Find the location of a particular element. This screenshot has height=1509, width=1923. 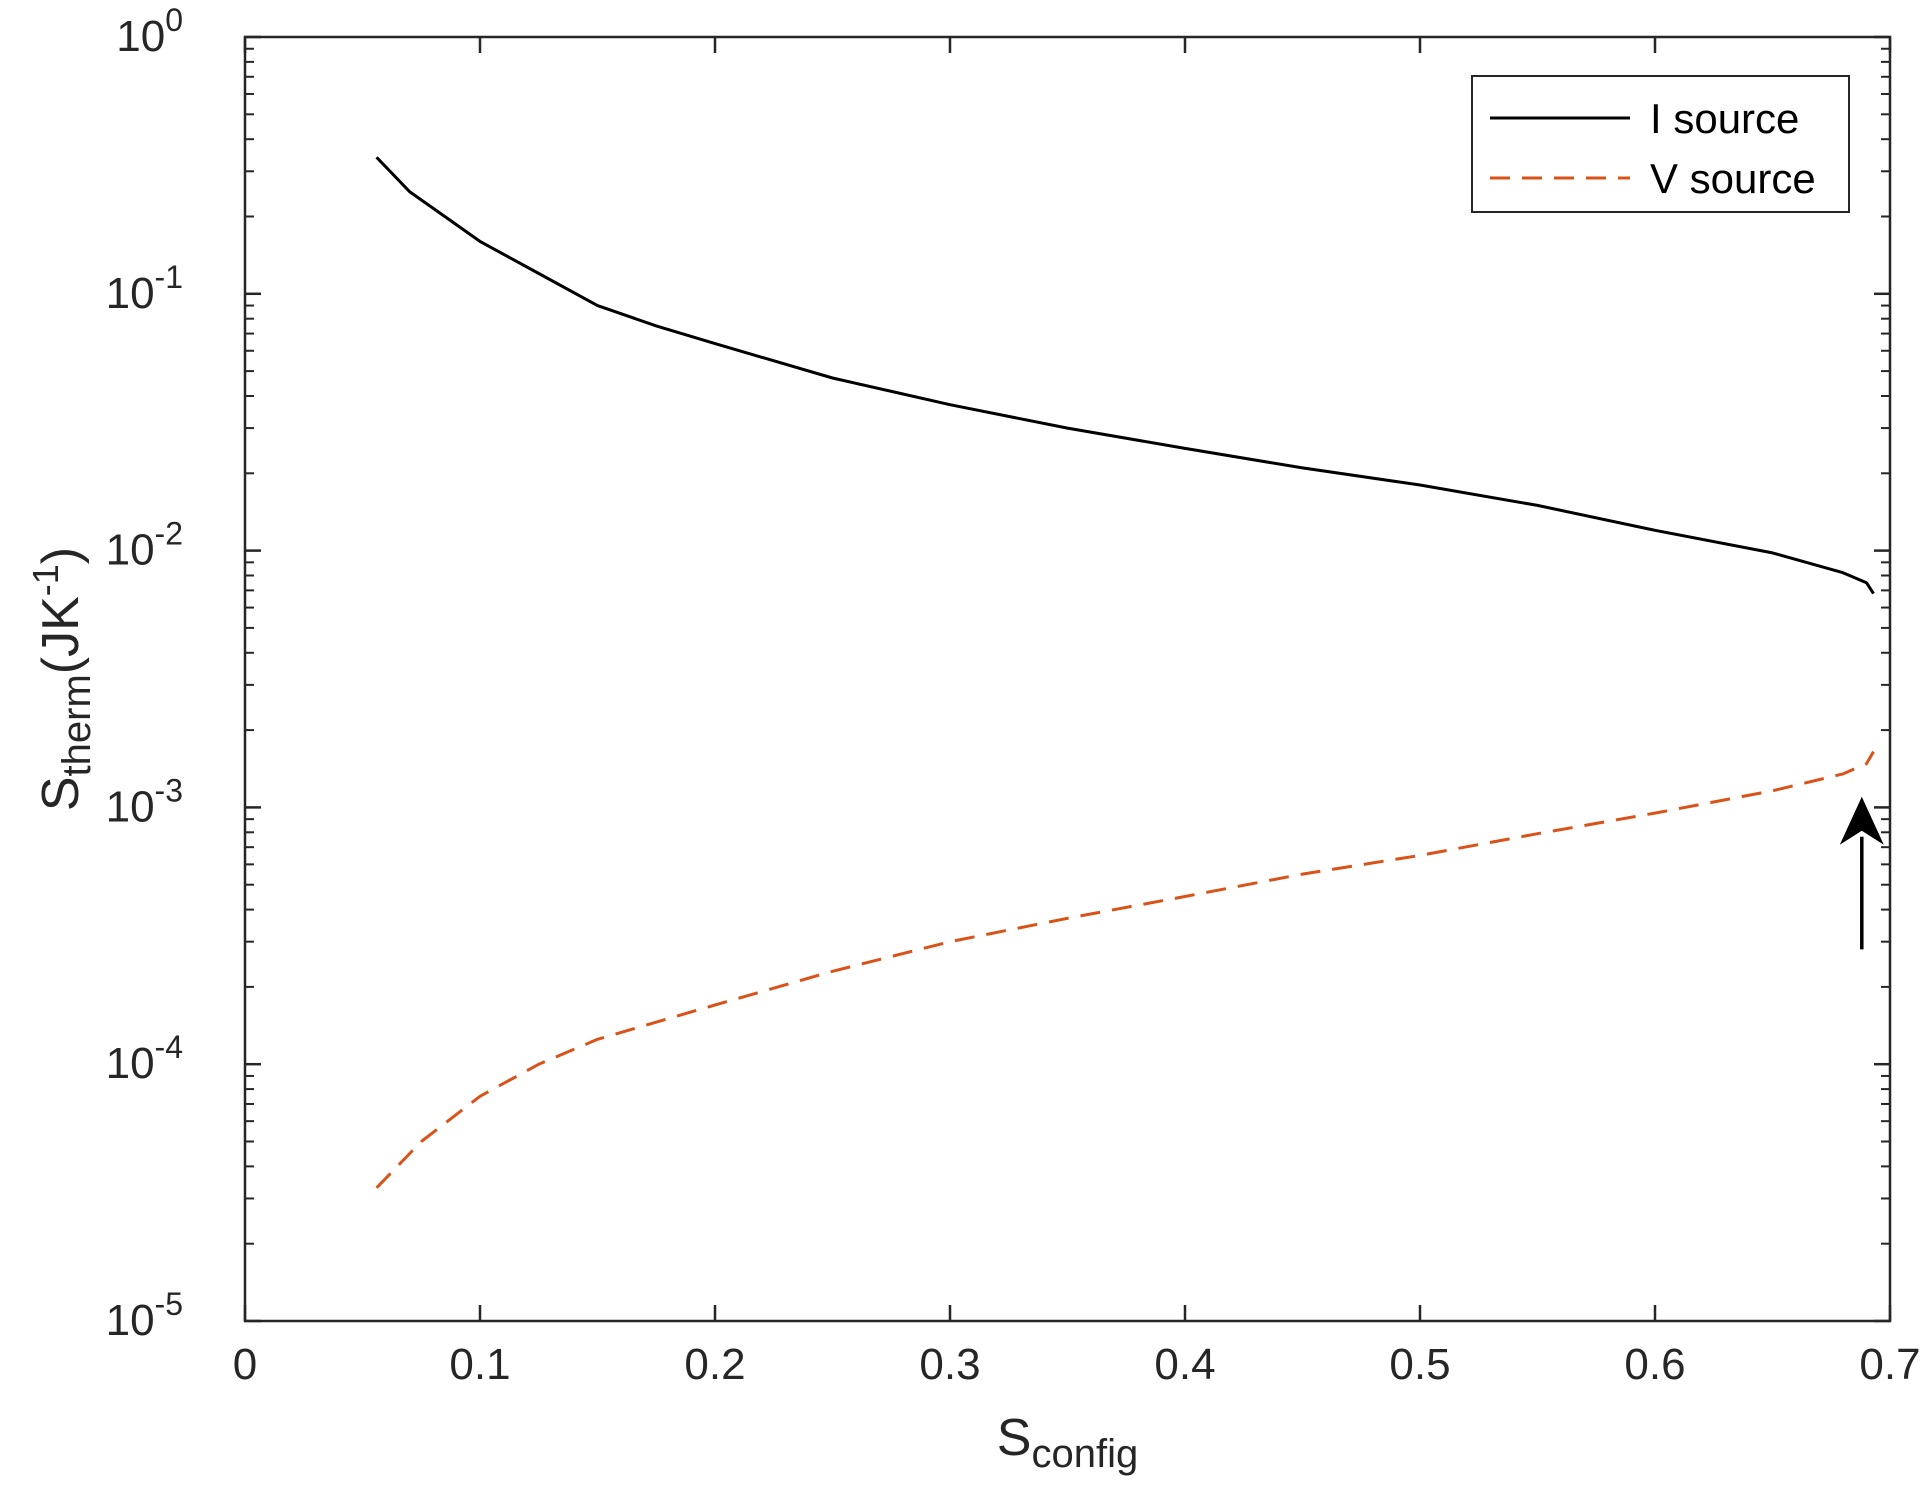

y-tick-label-0: 10⁰ is located at coordinates (149, 31).